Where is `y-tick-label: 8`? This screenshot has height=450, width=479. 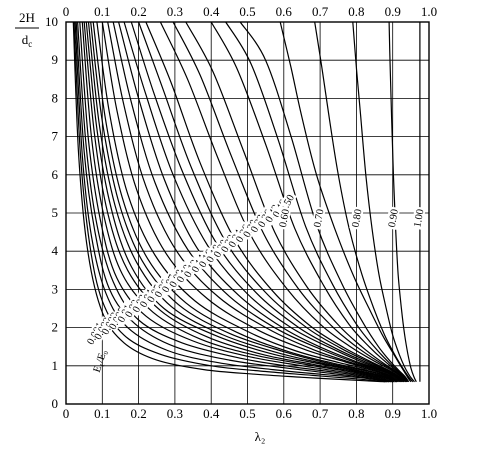
y-tick-label: 8 is located at coordinates (55, 97).